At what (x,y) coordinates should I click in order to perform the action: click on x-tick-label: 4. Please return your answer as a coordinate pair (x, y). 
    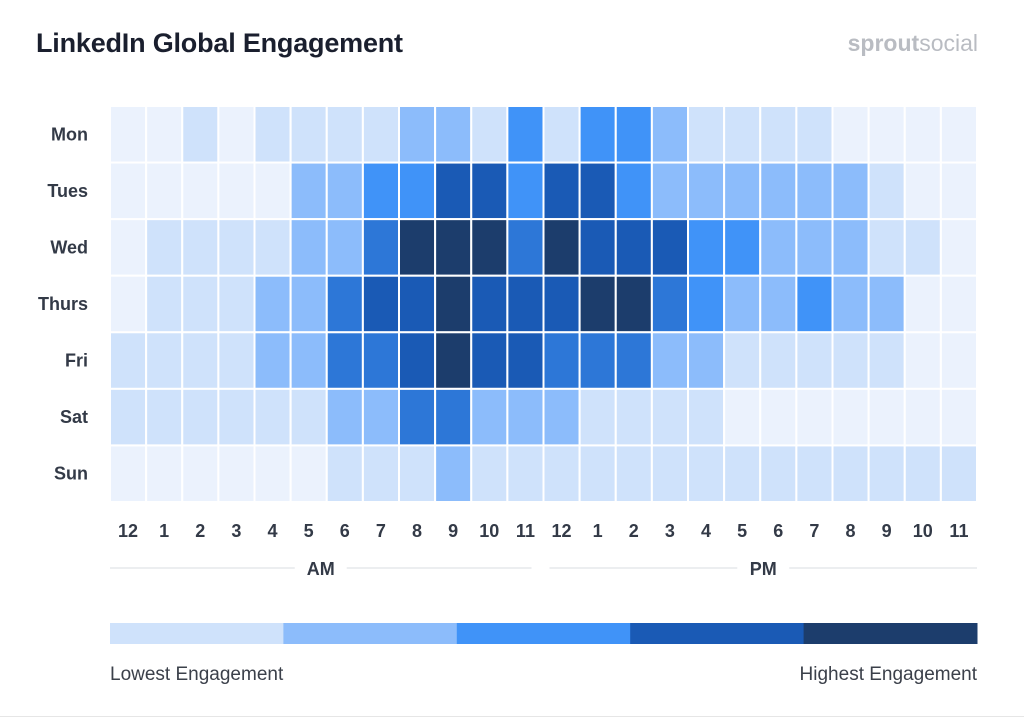
    Looking at the image, I should click on (706, 531).